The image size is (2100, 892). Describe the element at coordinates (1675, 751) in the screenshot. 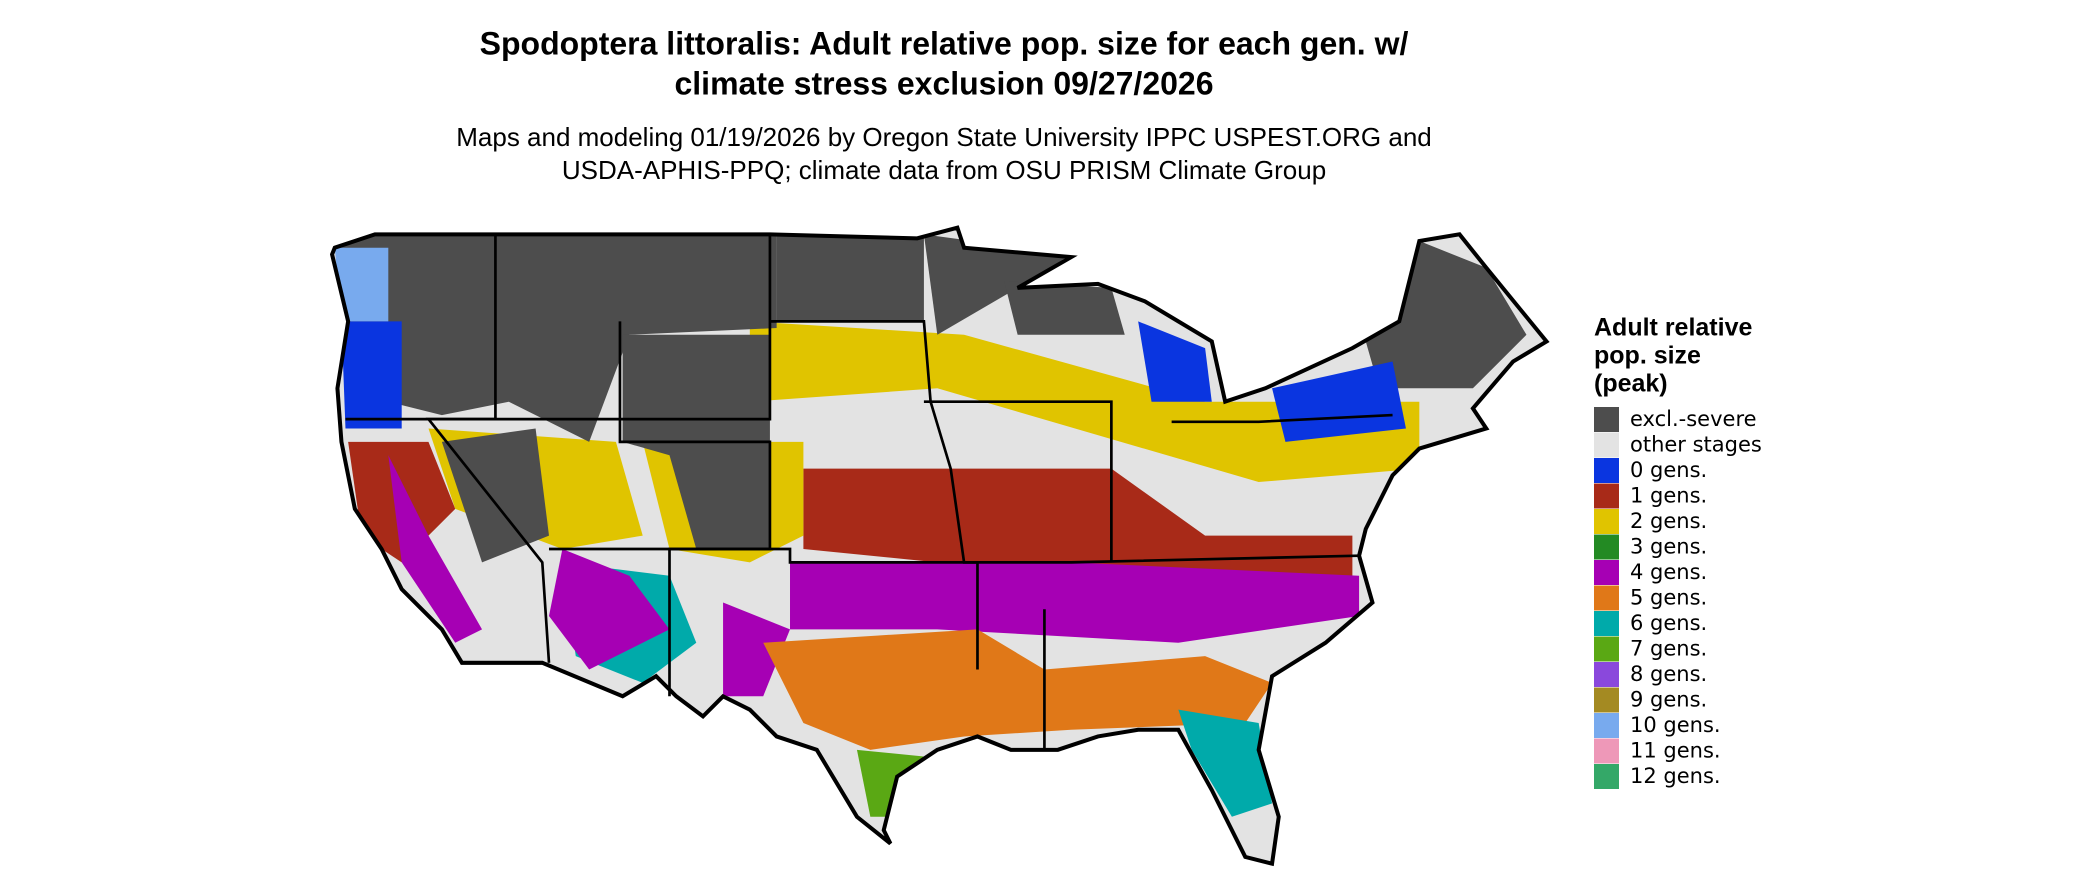

I see `legend-label: 11 gens.` at that location.